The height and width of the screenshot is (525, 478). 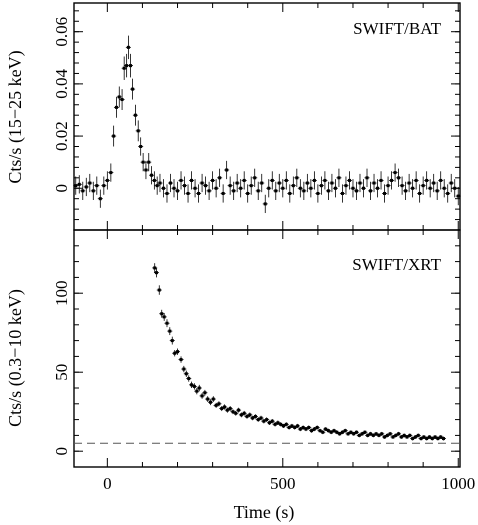 What do you see at coordinates (61, 84) in the screenshot?
I see `bat-y-tick-label: 0.04` at bounding box center [61, 84].